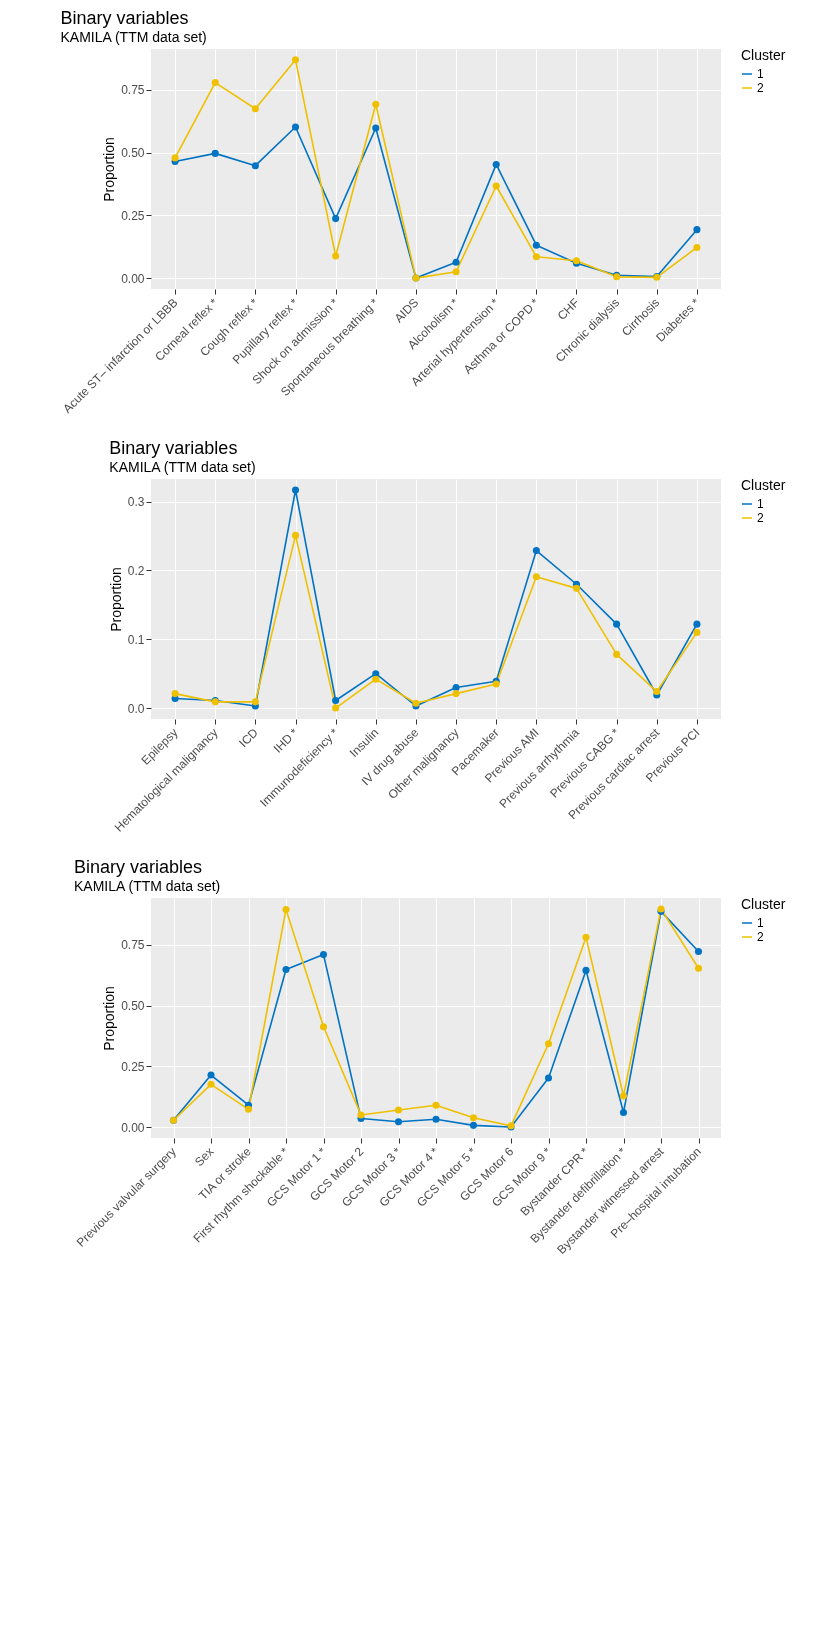  Describe the element at coordinates (204, 1157) in the screenshot. I see `x-tick-label: Sex` at that location.